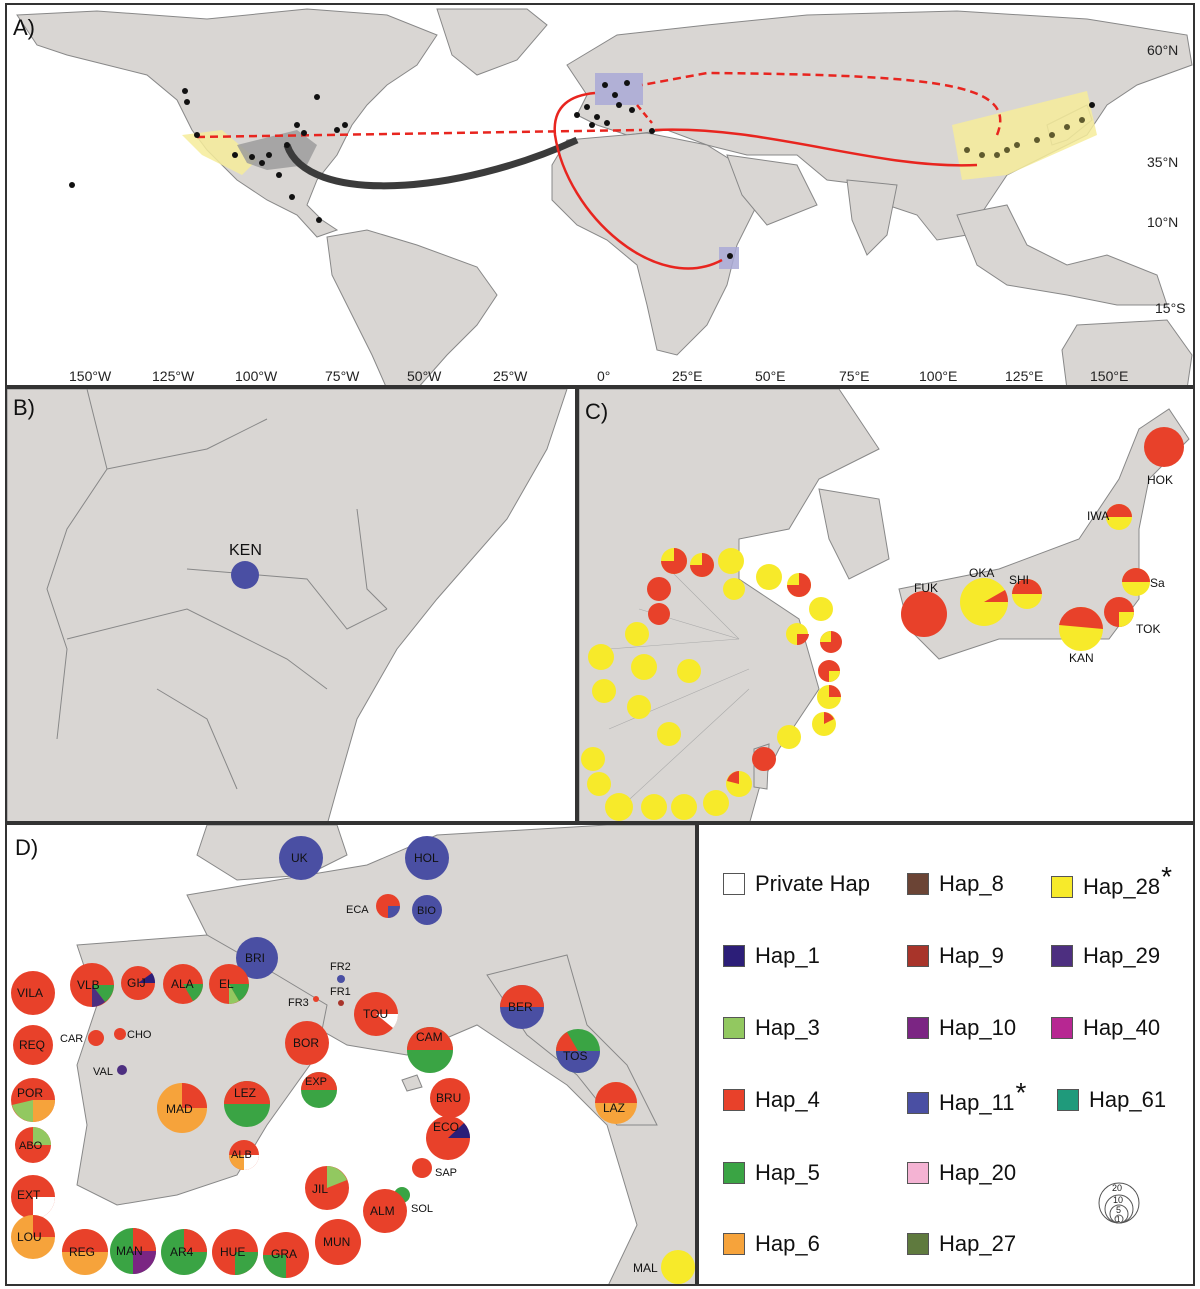  What do you see at coordinates (1157, 583) in the screenshot?
I see `svg-text: Sa` at bounding box center [1157, 583].